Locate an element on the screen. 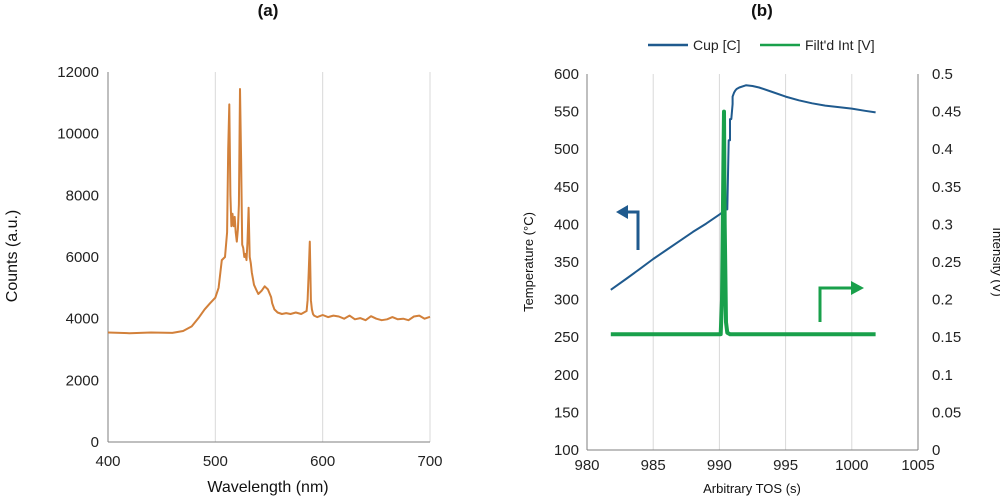  panel-a-x-tick-label: 400 is located at coordinates (107, 461).